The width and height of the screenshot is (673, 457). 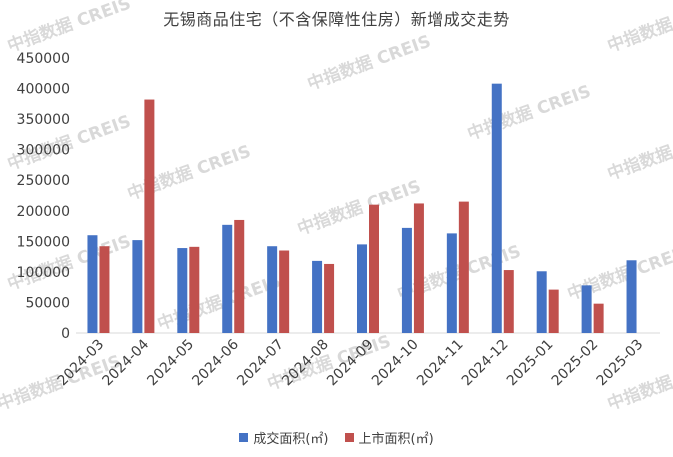 What do you see at coordinates (530, 363) in the screenshot?
I see `x-tick-label: 2025-01` at bounding box center [530, 363].